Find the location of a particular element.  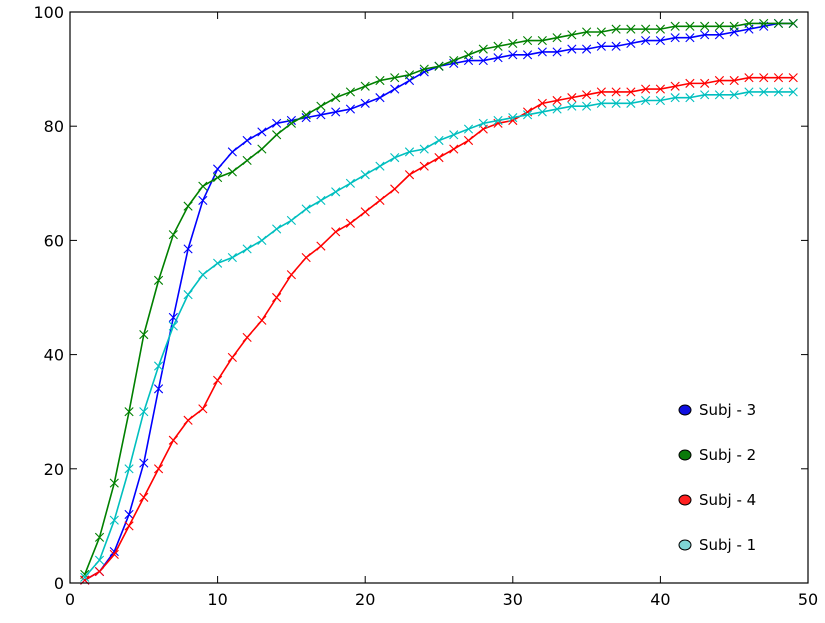

legend: Subj - 3 Subj - 2 Subj - 4 Subj - 1 is located at coordinates (717, 477).